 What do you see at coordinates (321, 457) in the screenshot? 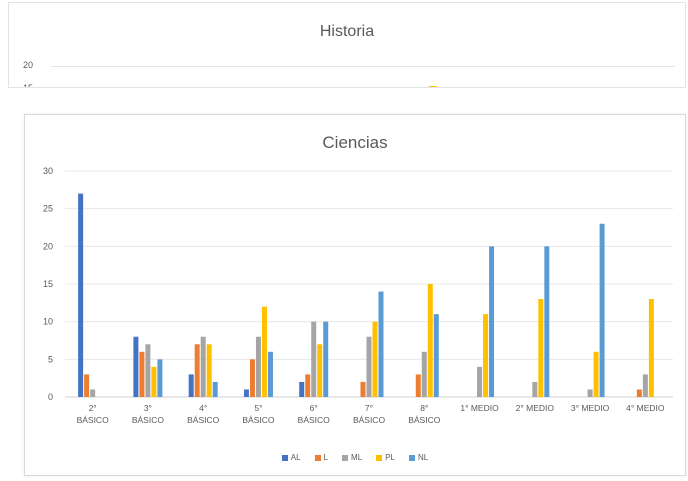
I see `legend-item-l: L` at bounding box center [321, 457].